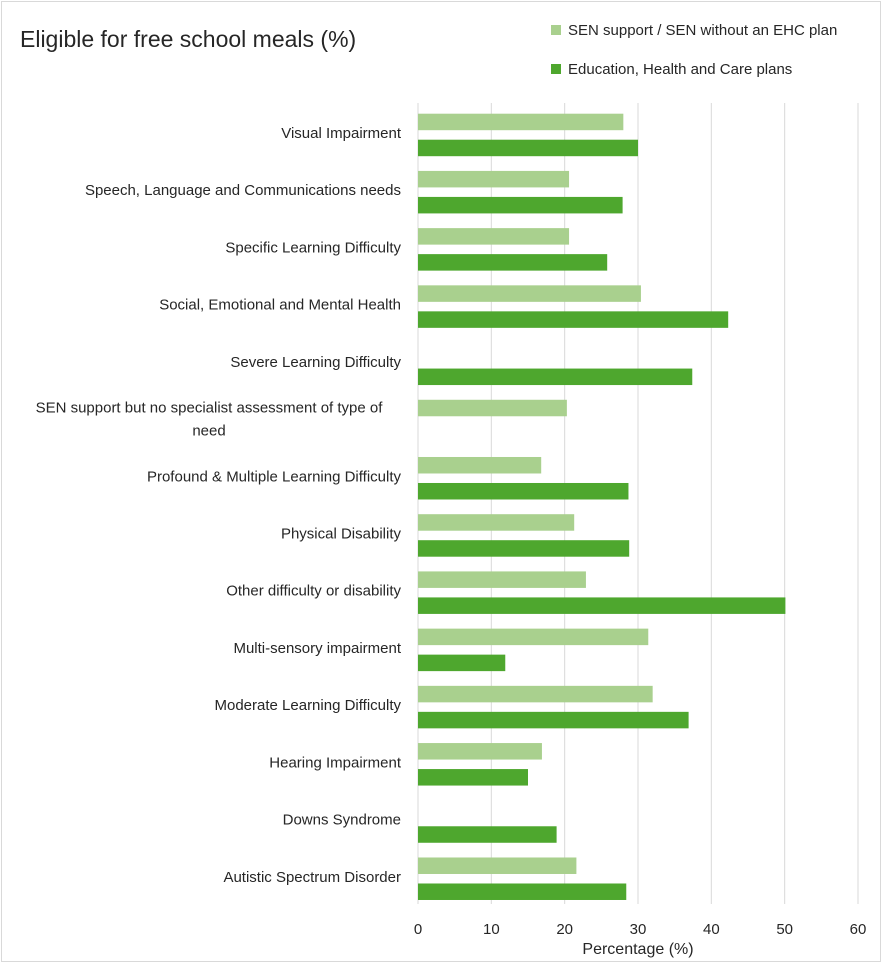 The image size is (884, 965). What do you see at coordinates (313, 591) in the screenshot?
I see `category-label: Other difficulty or disability` at bounding box center [313, 591].